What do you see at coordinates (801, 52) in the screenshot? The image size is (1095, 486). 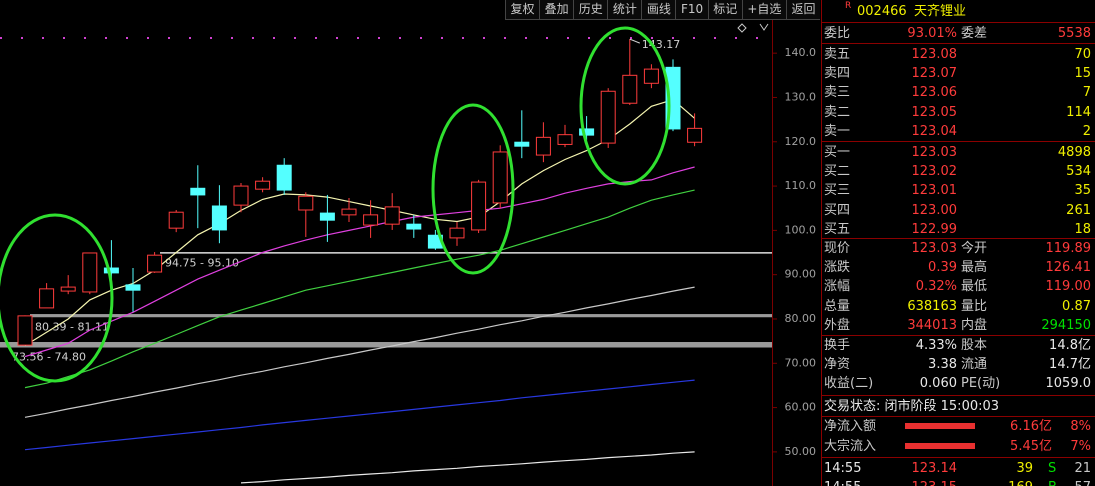 I see `y-tick-label: 140.0` at bounding box center [801, 52].